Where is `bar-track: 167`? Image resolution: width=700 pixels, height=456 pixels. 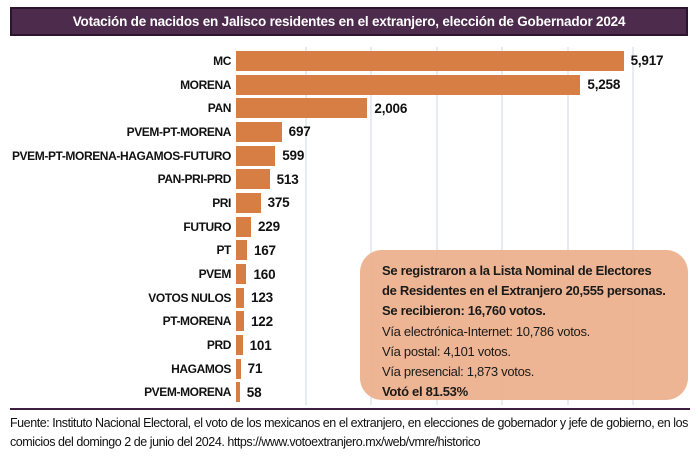 bar-track: 167 is located at coordinates (468, 250).